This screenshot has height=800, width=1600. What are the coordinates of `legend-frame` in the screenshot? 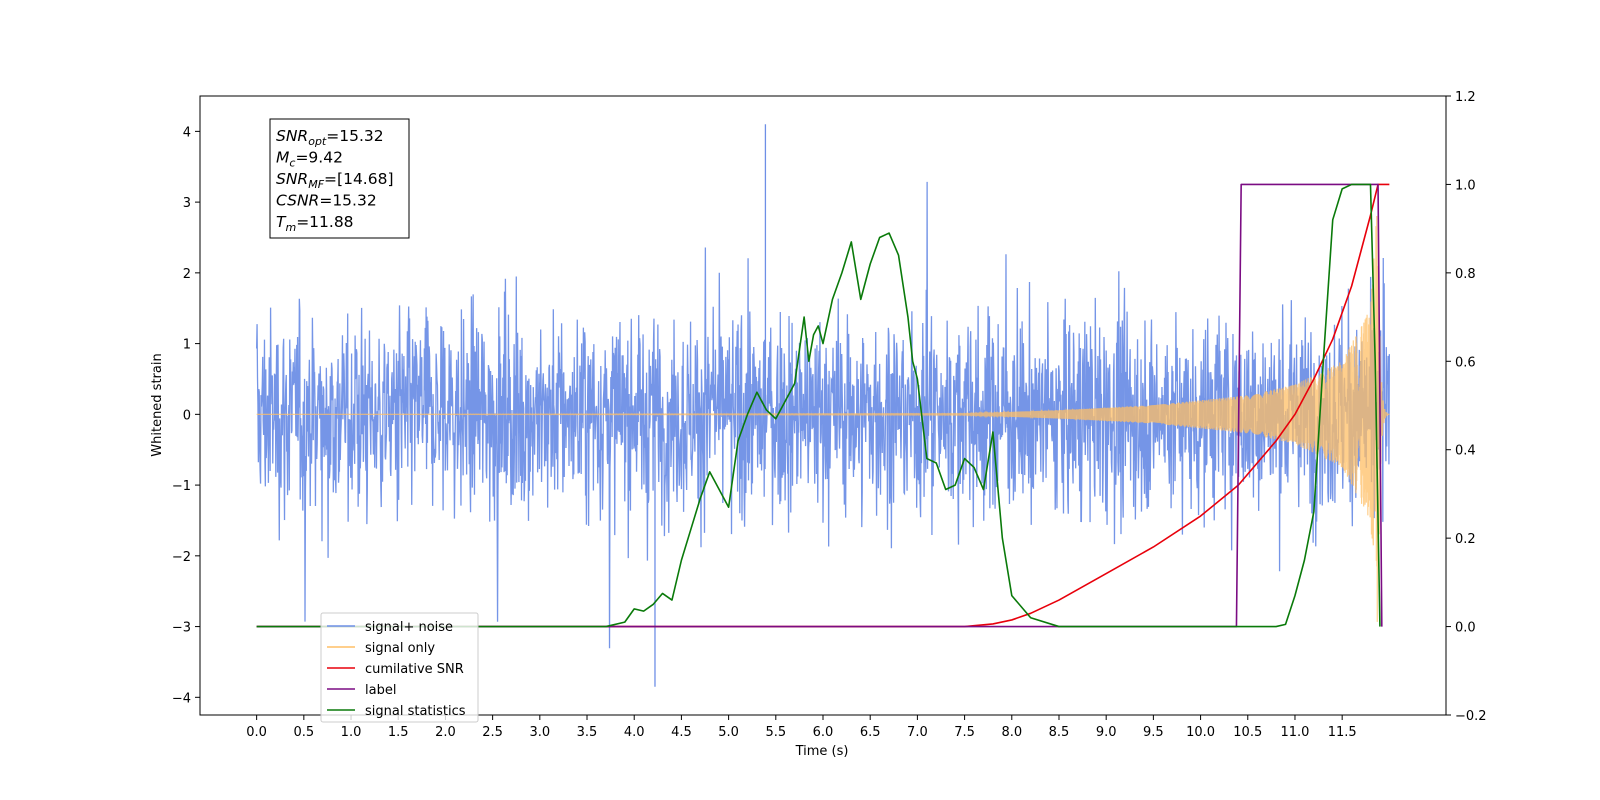 It's located at (399, 667).